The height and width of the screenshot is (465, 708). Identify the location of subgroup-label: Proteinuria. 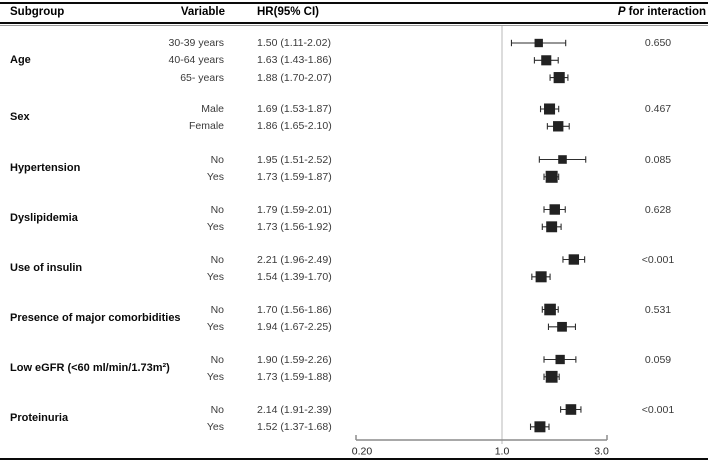
(39, 417).